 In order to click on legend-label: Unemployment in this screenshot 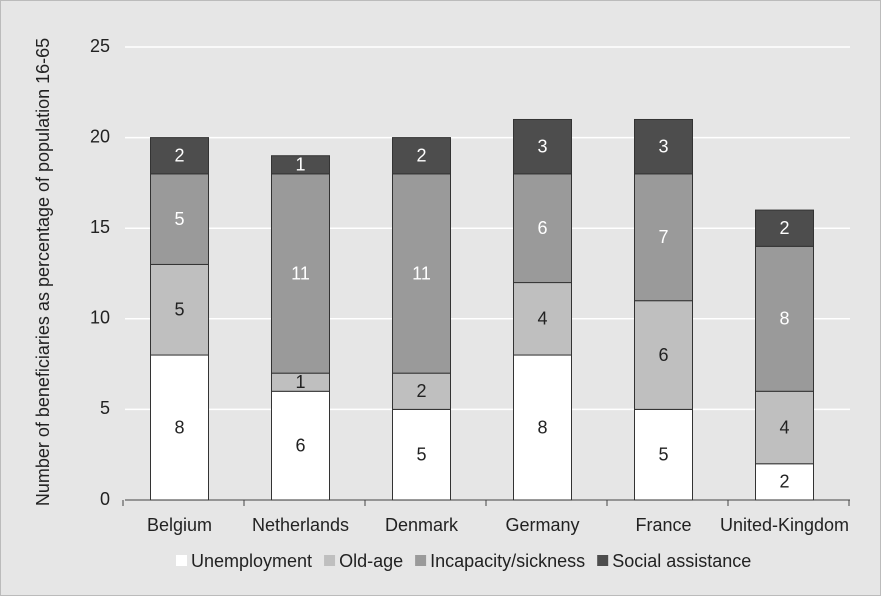, I will do `click(251, 561)`.